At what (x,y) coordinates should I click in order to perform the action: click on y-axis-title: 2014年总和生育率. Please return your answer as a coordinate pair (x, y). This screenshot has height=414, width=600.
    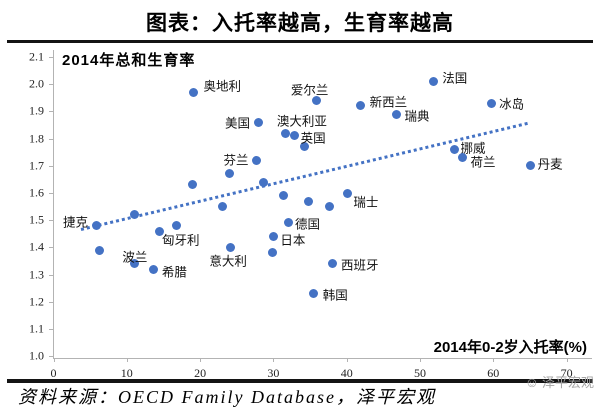
    Looking at the image, I should click on (129, 60).